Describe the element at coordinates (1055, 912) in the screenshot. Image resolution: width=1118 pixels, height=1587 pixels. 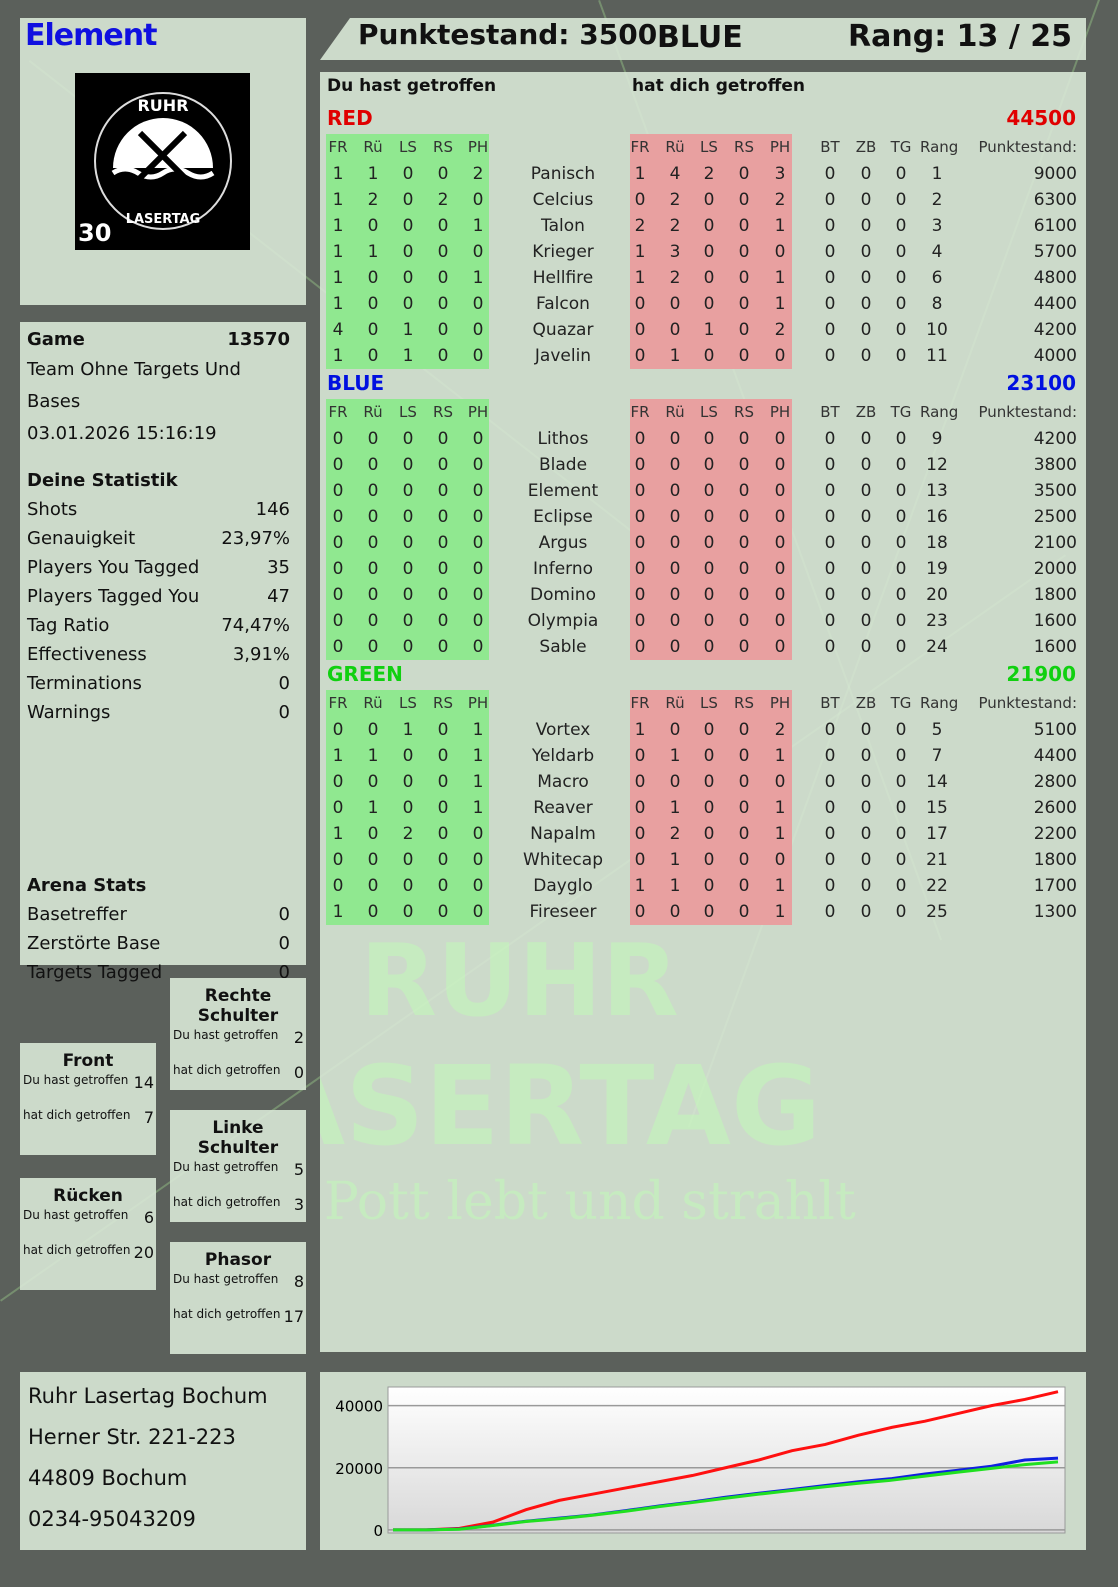
I see `table-cell: 1300` at that location.